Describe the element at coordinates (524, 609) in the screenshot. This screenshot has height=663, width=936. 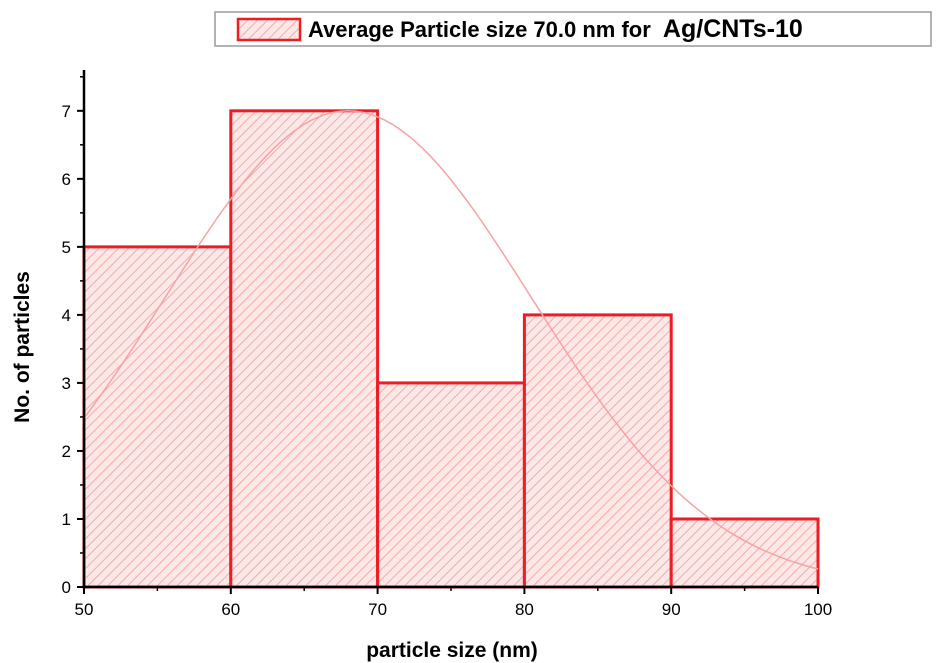
I see `x-tick-label-80: 80` at that location.